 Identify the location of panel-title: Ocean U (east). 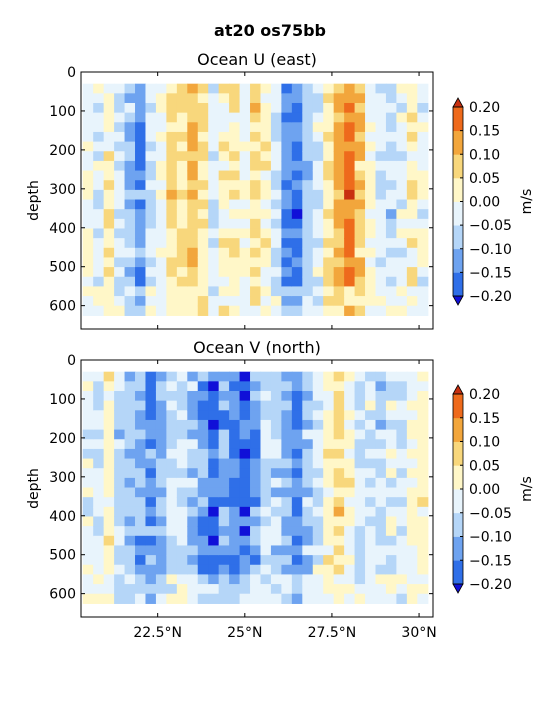
(257, 59).